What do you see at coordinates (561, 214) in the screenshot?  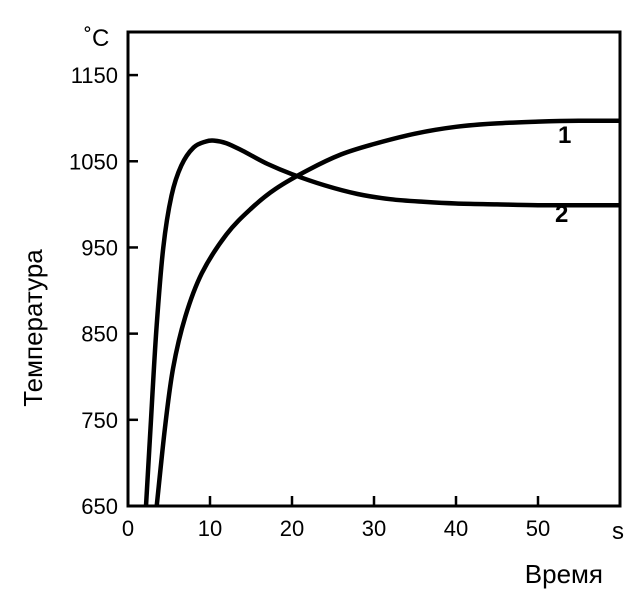 I see `series-label-2: 2` at bounding box center [561, 214].